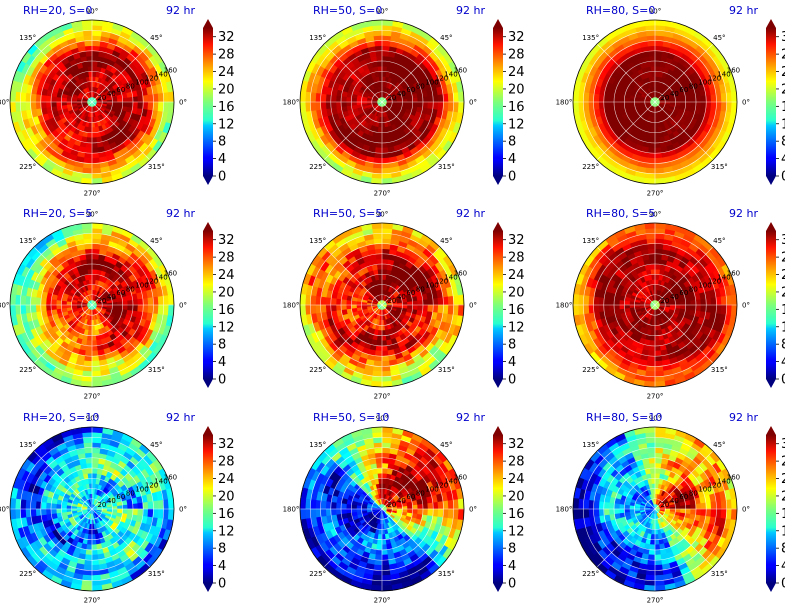 The height and width of the screenshot is (612, 785). Describe the element at coordinates (226, 37) in the screenshot. I see `colorbar-tick-label: 32` at that location.